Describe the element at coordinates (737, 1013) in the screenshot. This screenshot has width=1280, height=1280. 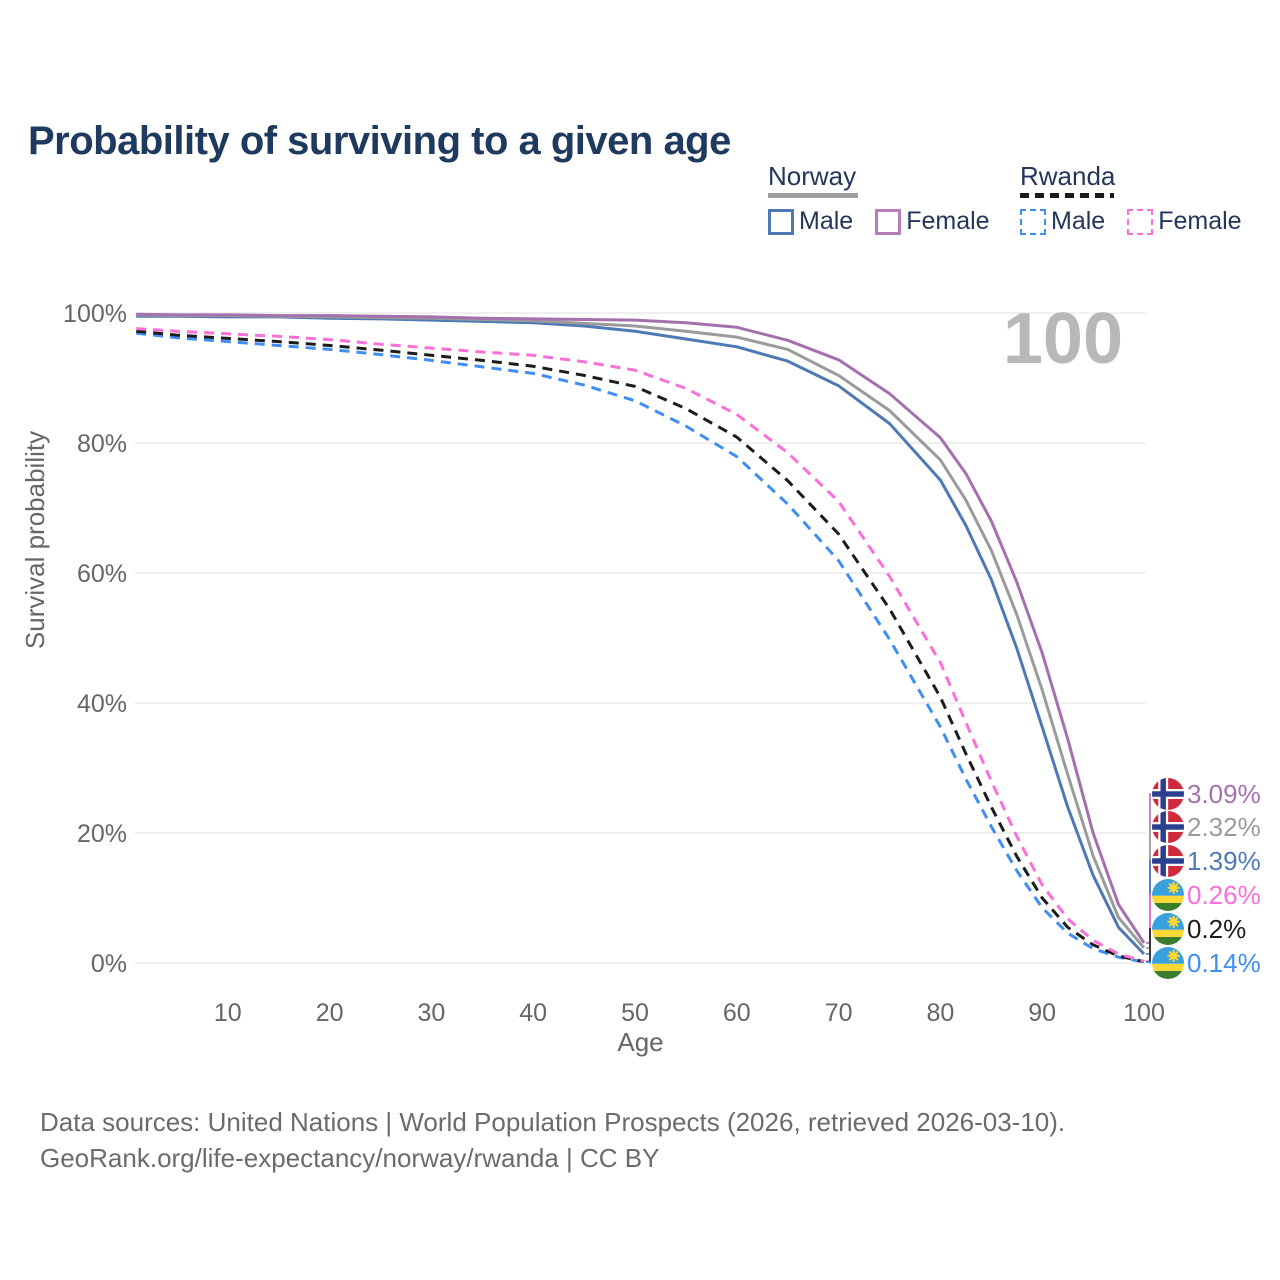
I see `x-tick-label: 60` at that location.